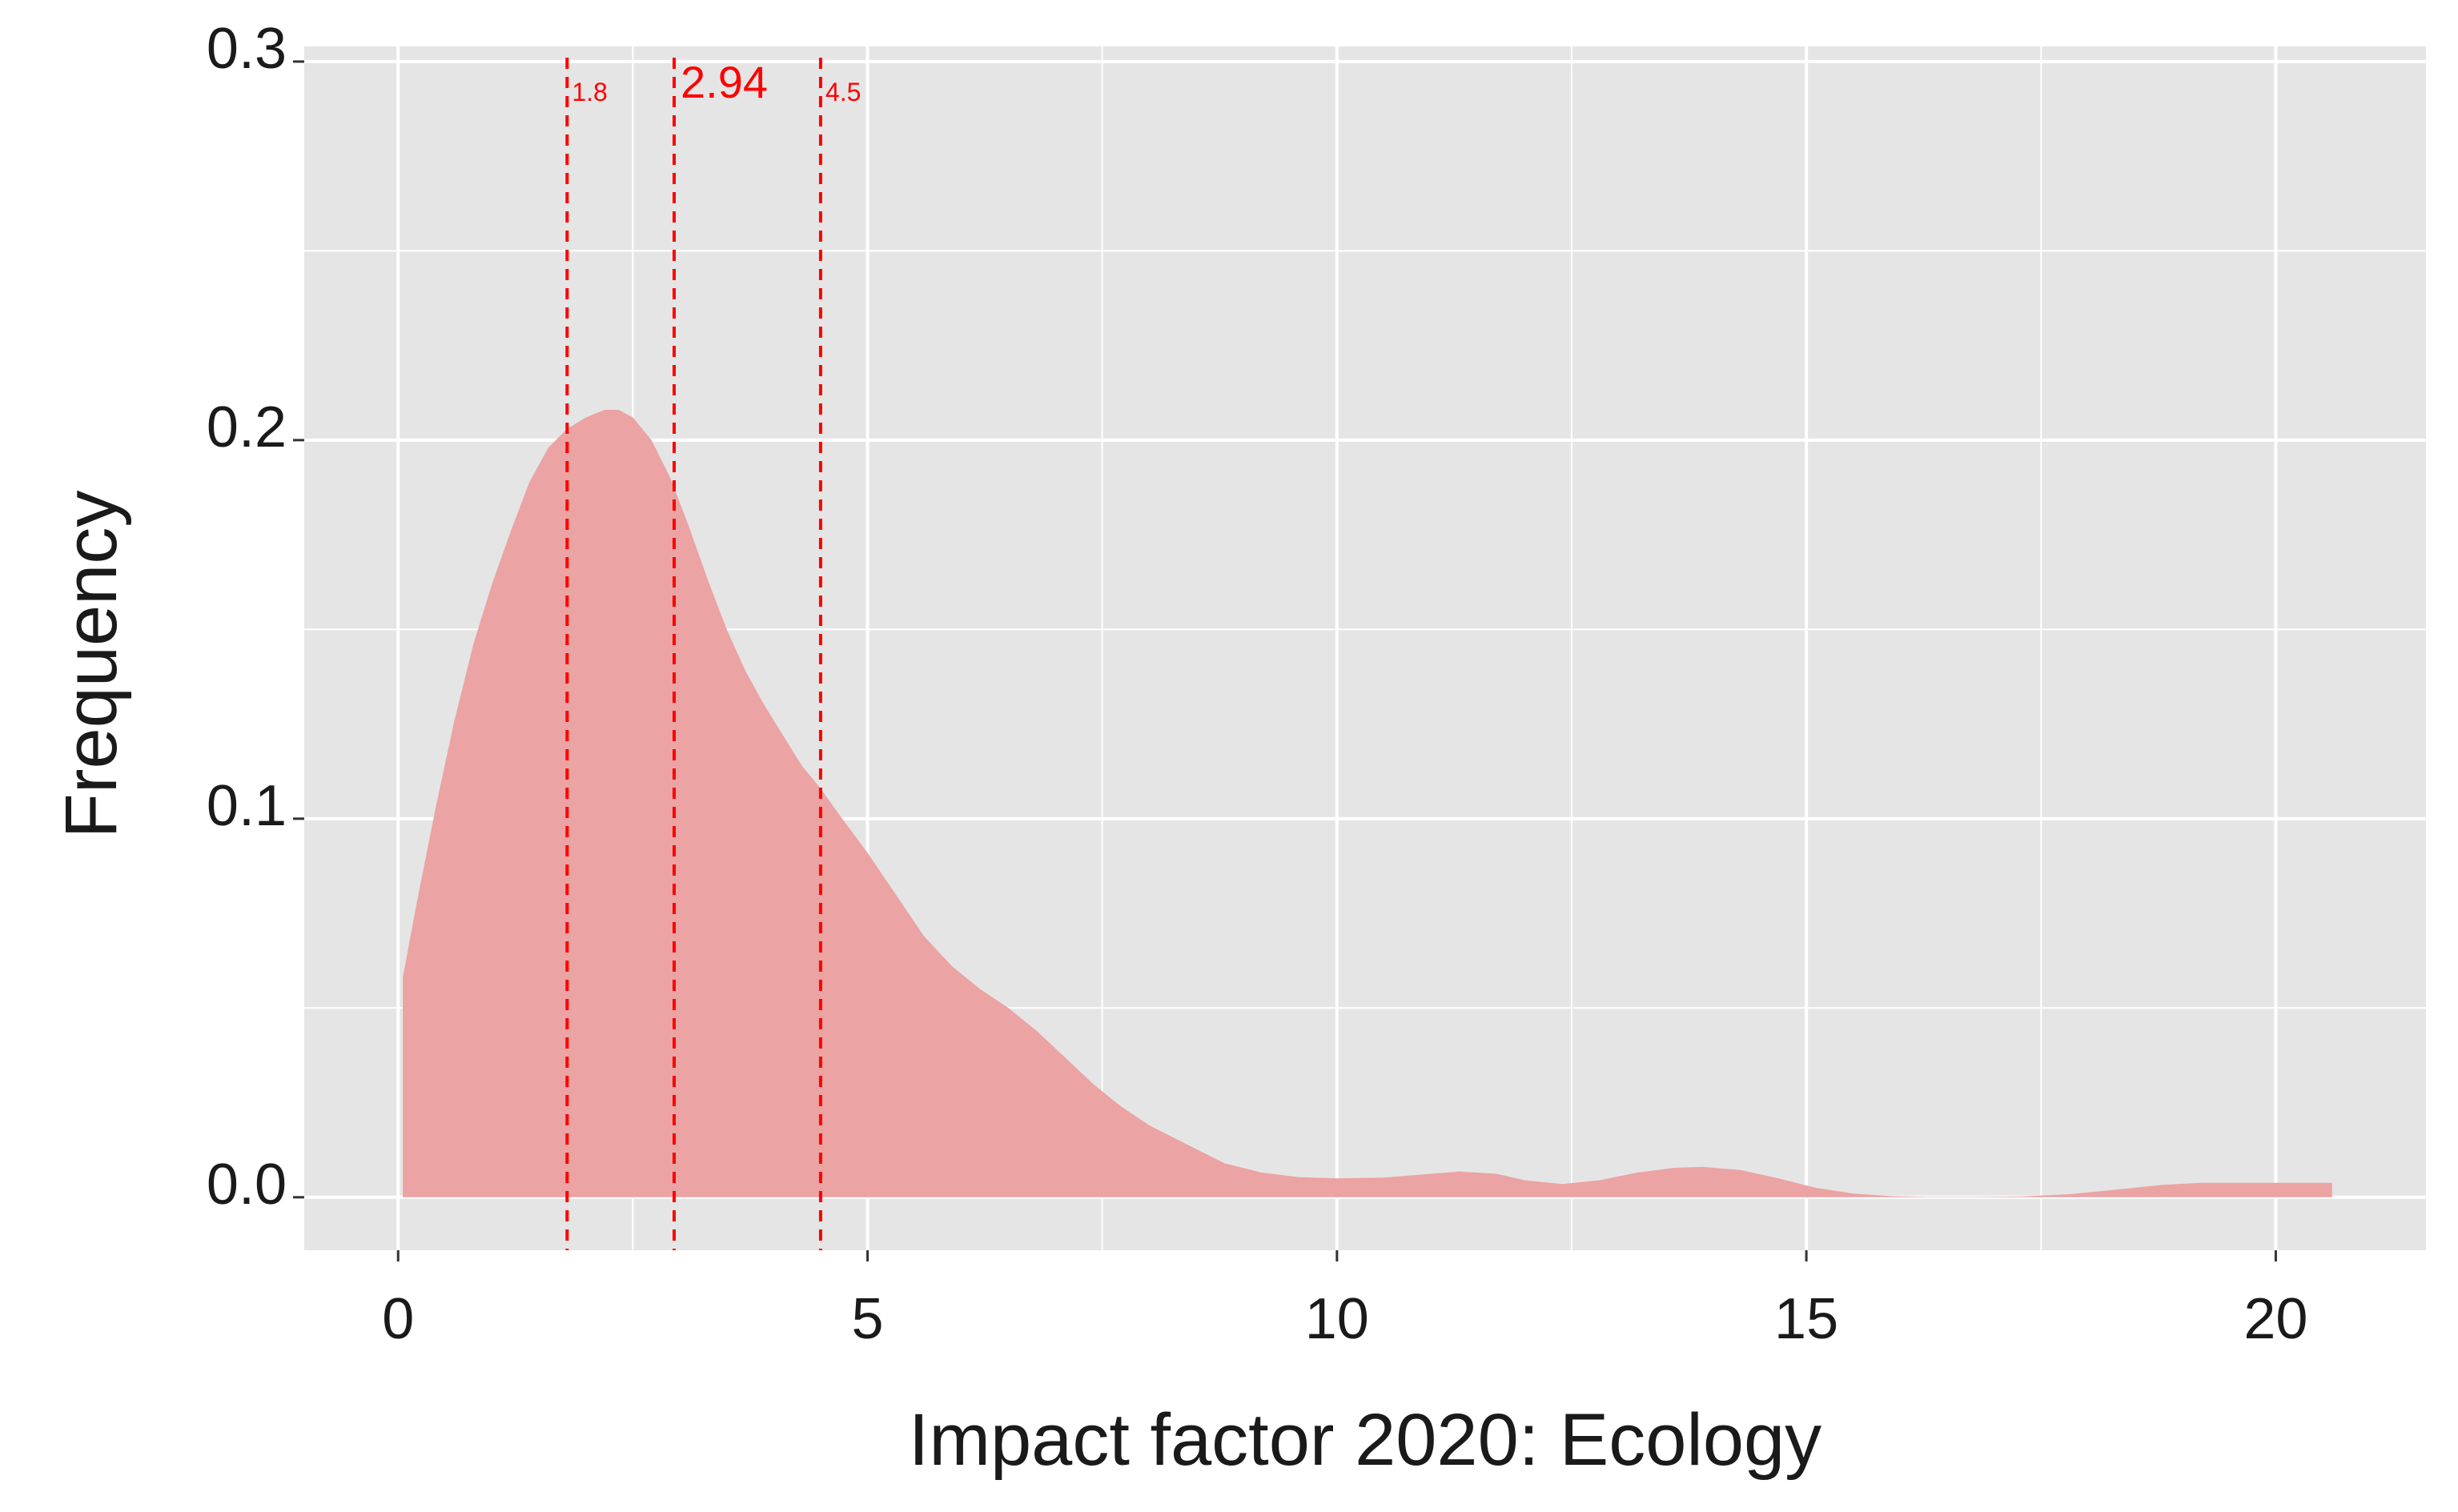 The width and height of the screenshot is (2458, 1512). Describe the element at coordinates (589, 92) in the screenshot. I see `reference-line-label: 1.8` at that location.